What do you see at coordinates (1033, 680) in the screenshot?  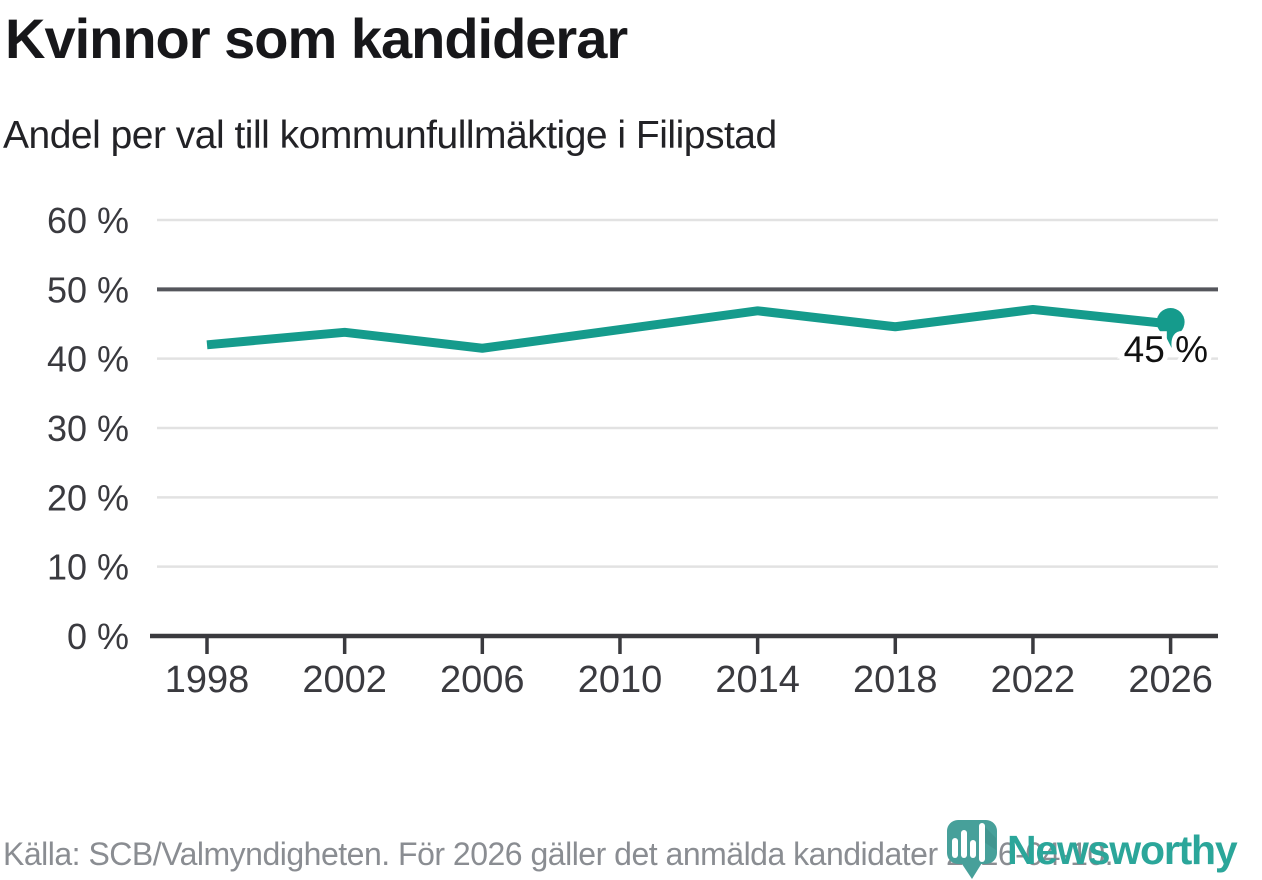 I see `x-tick-label: 2022` at bounding box center [1033, 680].